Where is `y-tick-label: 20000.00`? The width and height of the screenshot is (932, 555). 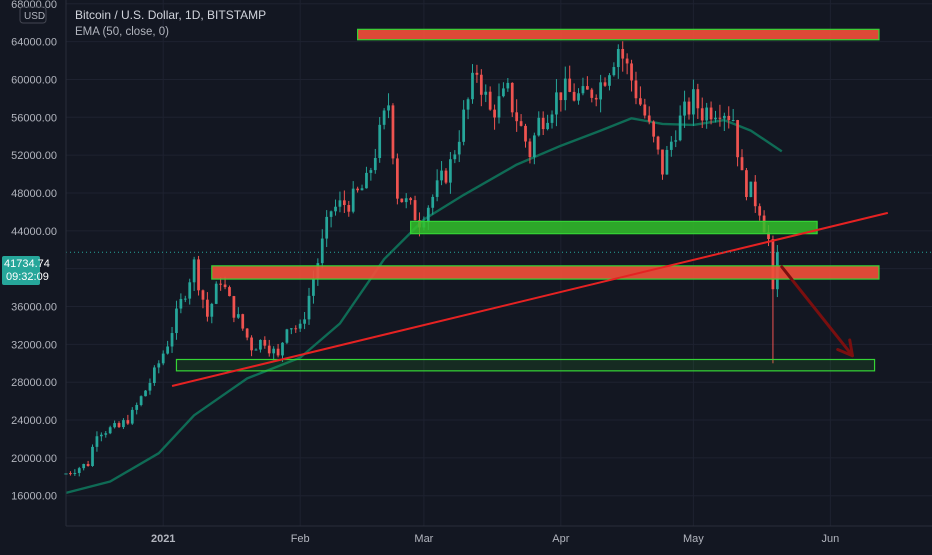
y-tick-label: 20000.00 is located at coordinates (34, 459).